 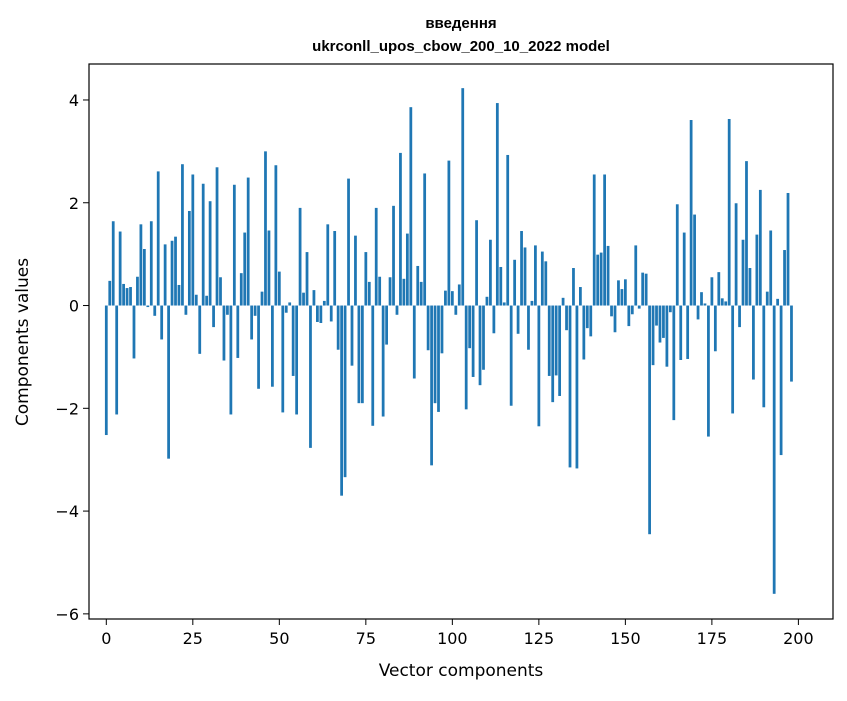 I want to click on x-axis-label: Vector components, so click(x=461, y=671).